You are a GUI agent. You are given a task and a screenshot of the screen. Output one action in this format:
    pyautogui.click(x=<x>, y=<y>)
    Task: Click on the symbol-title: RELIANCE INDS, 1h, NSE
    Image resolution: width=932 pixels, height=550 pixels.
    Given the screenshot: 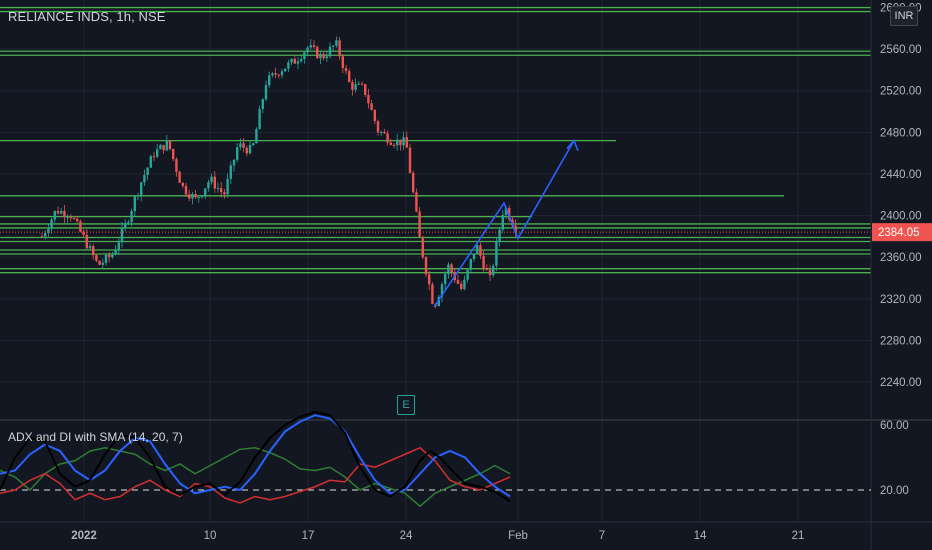 What is the action you would take?
    pyautogui.click(x=87, y=16)
    